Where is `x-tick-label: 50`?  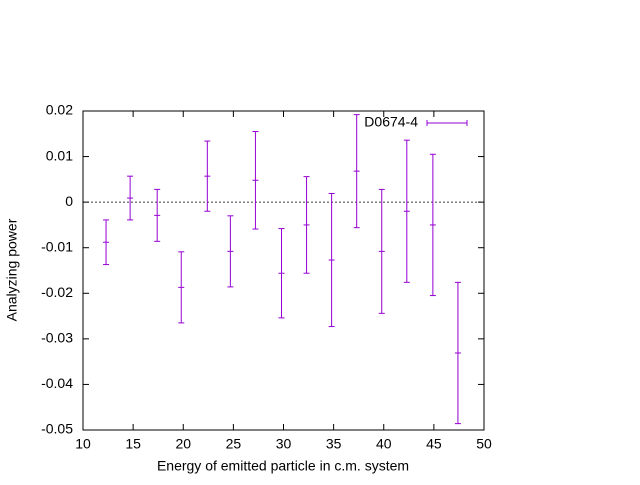 x-tick-label: 50 is located at coordinates (484, 444).